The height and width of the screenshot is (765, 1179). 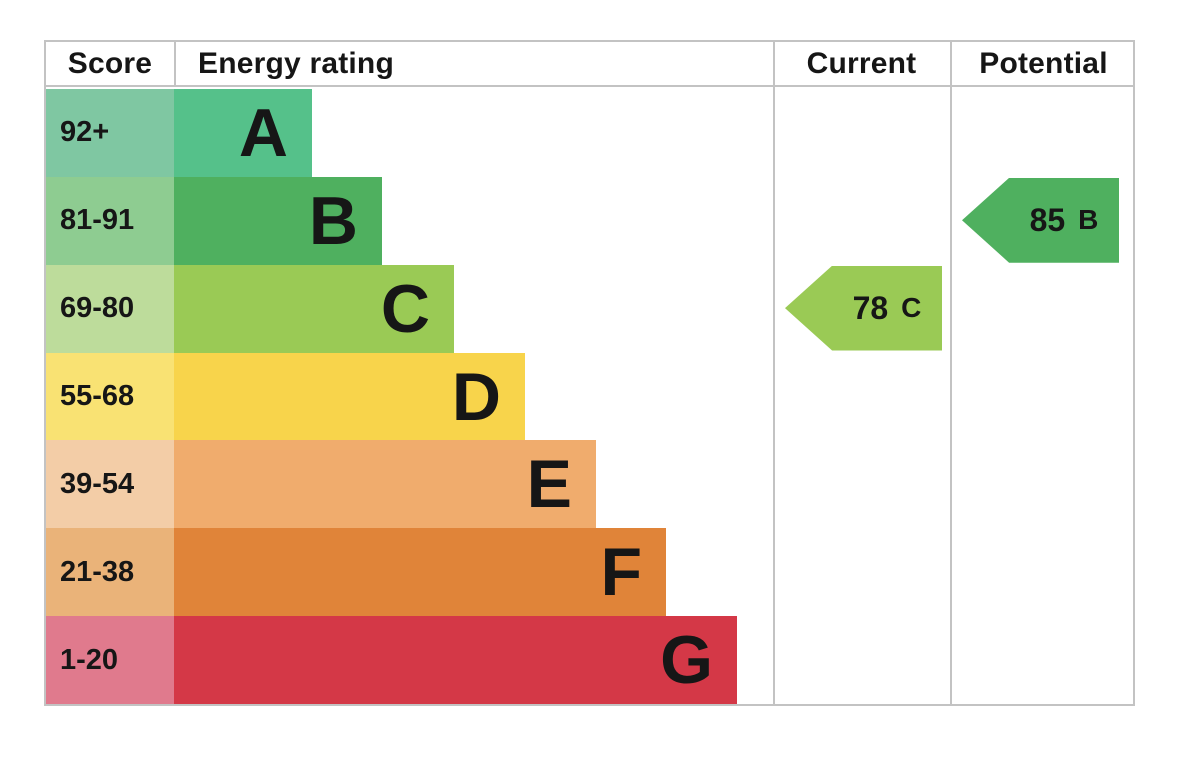 I want to click on current-rating-value: 78, so click(x=870, y=307).